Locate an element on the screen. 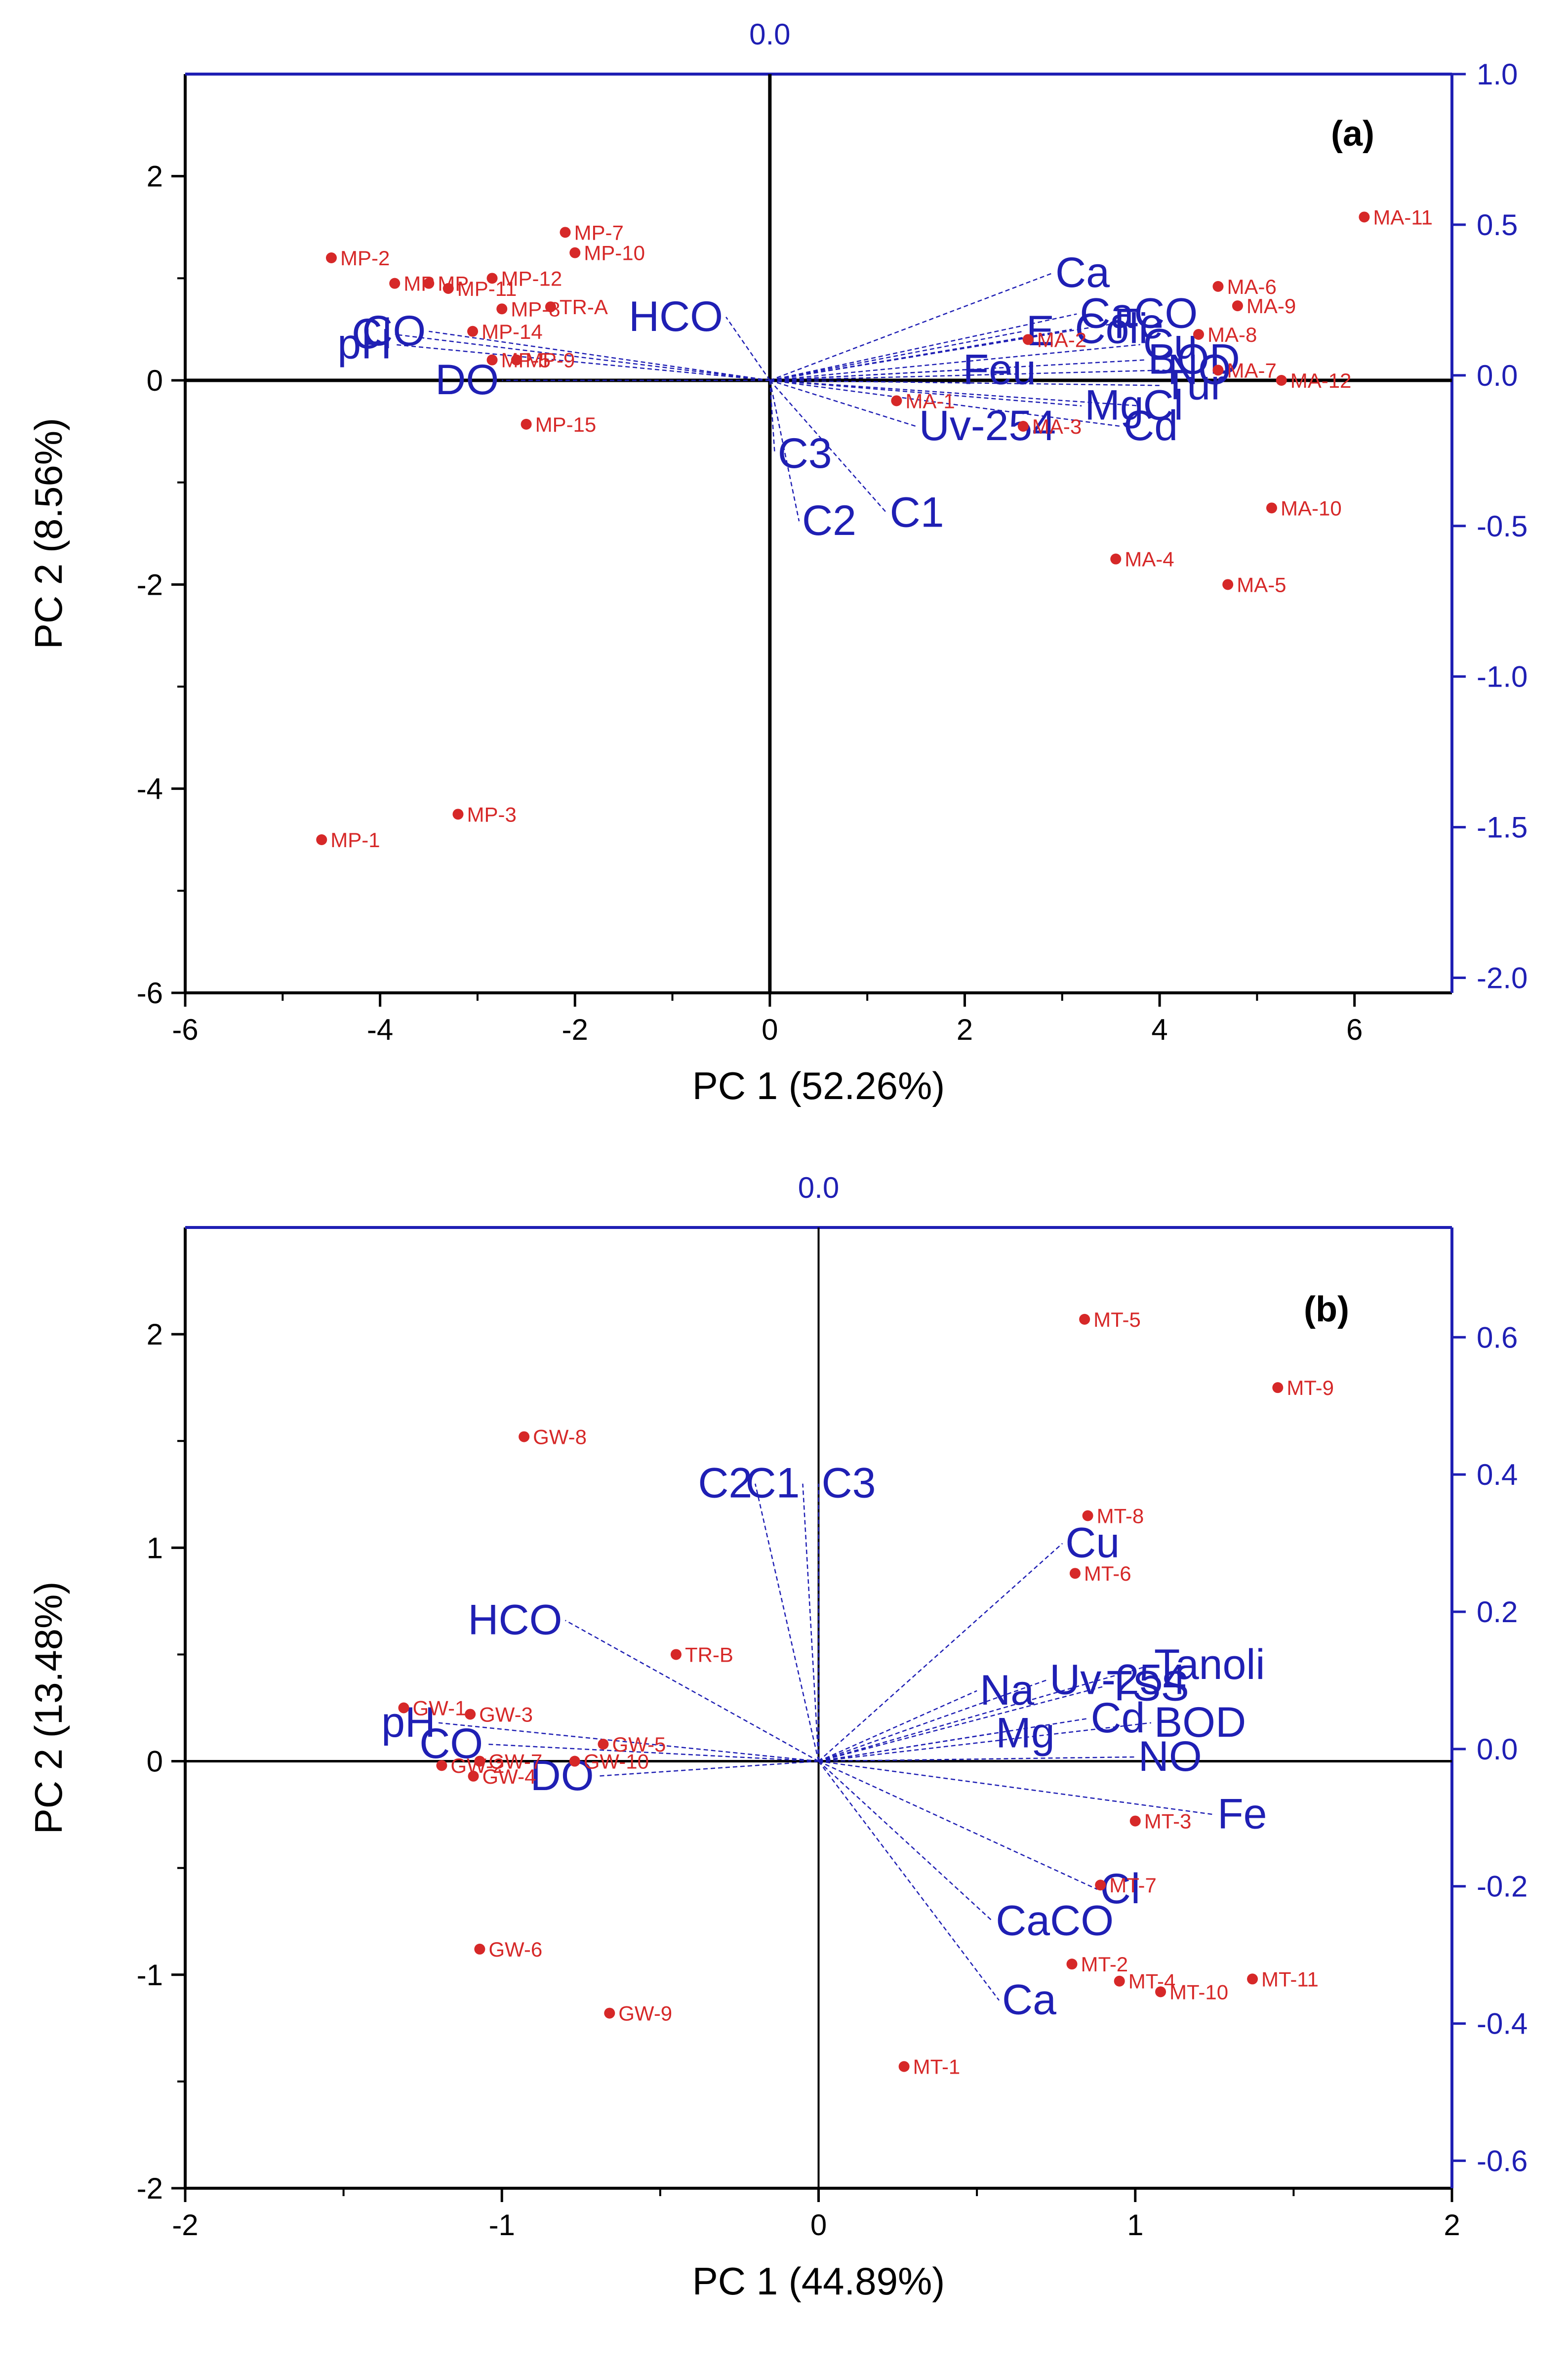 Image resolution: width=1568 pixels, height=2370 pixels. score-label: MP-10 is located at coordinates (615, 253).